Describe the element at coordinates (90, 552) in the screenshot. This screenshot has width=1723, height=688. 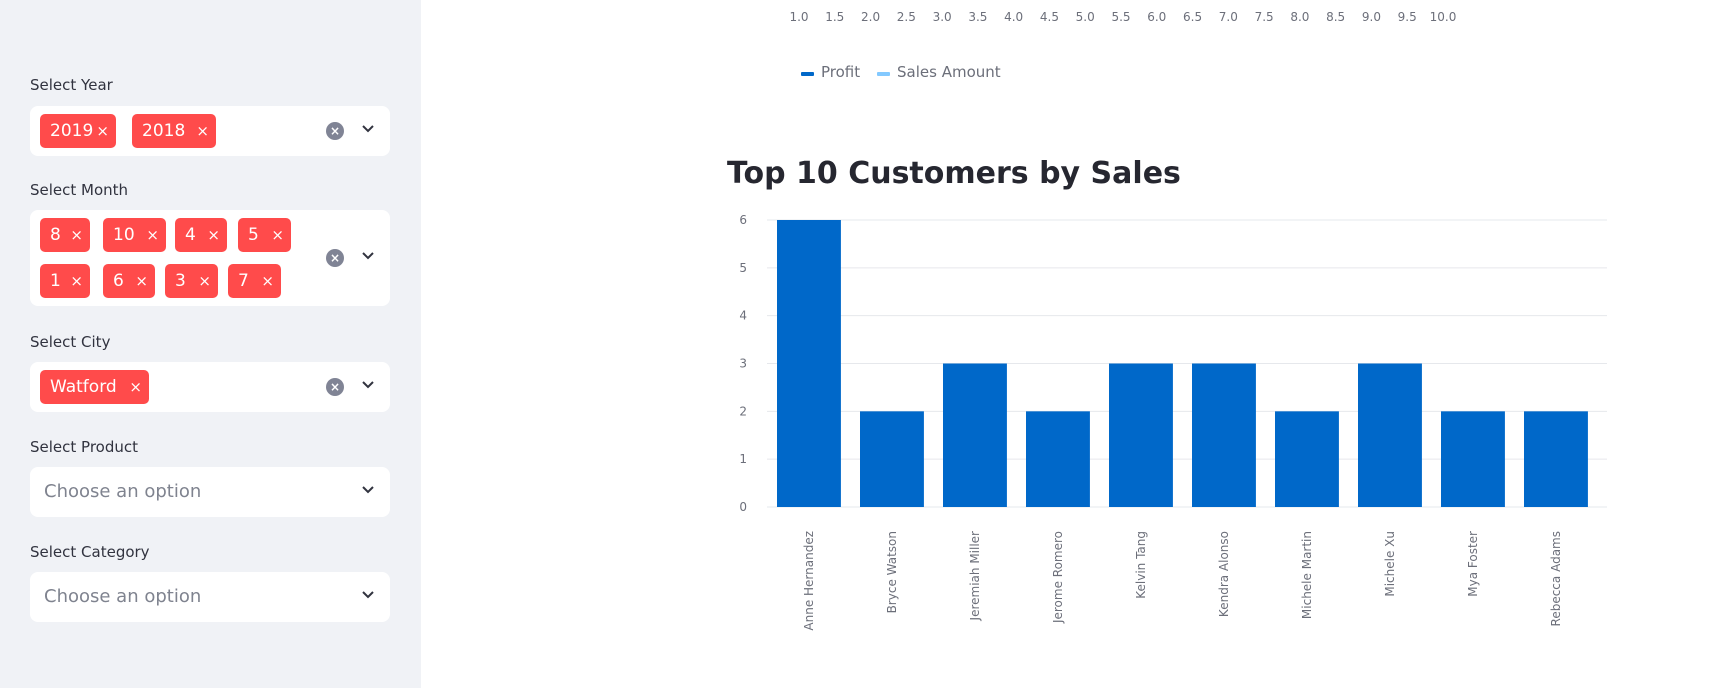
I see `category-label: Select Category` at that location.